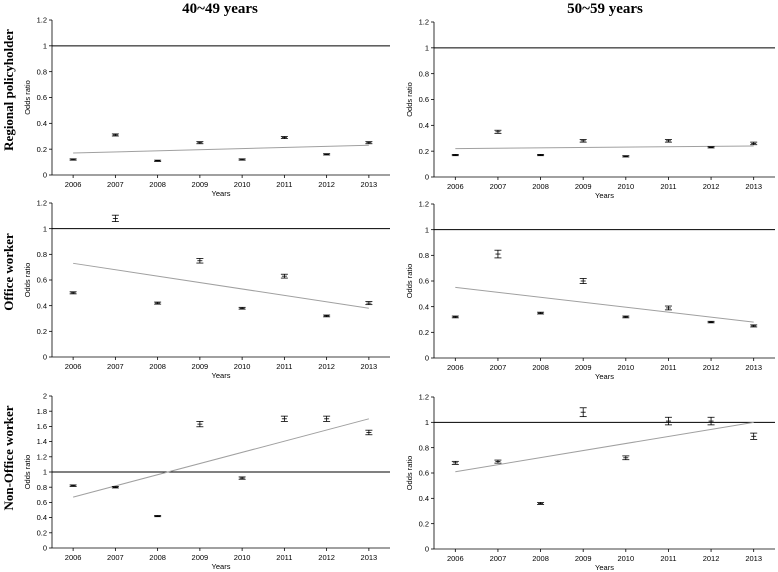  What do you see at coordinates (42, 441) in the screenshot?
I see `y-tick-label: 1.4` at bounding box center [42, 441].